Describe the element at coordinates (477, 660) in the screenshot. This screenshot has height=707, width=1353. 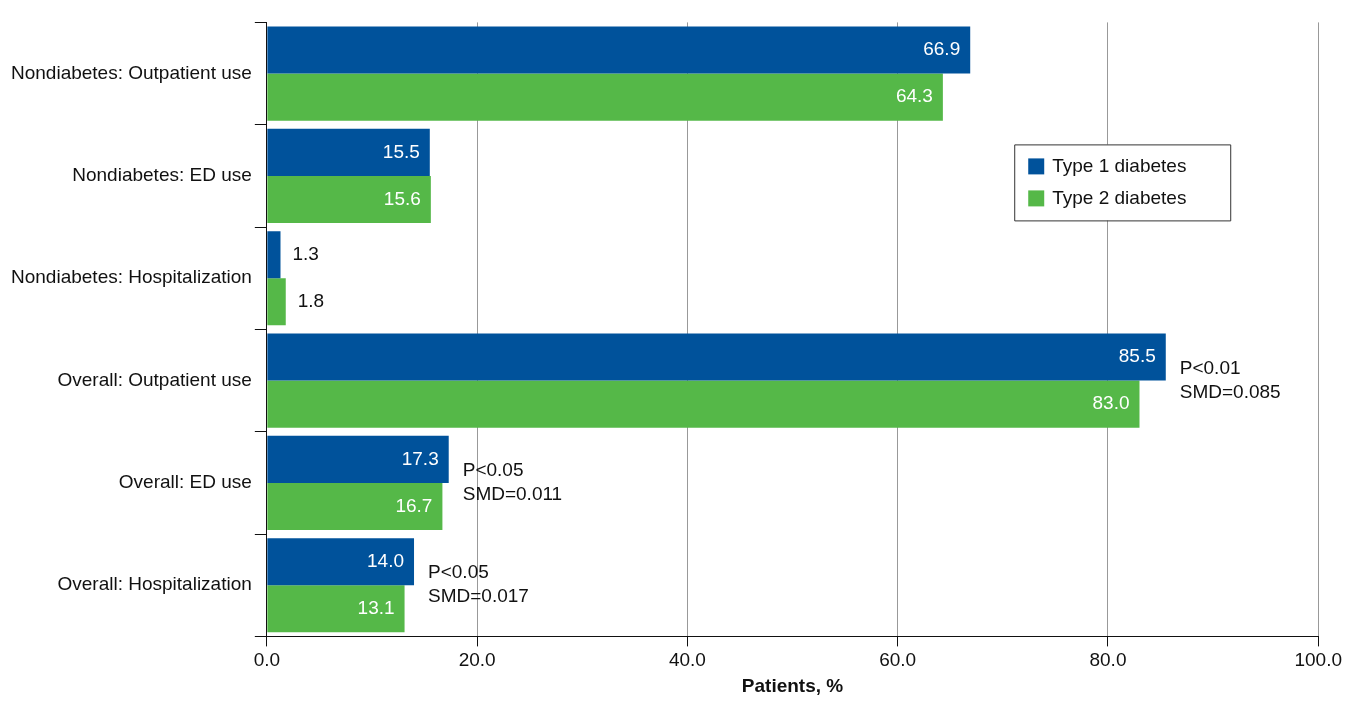
I see `x-tick-label: 20.0` at that location.